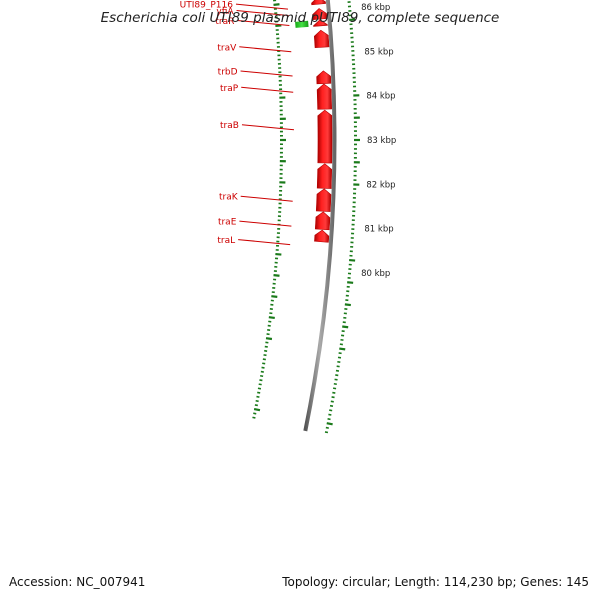 Image resolution: width=600 pixels, height=600 pixels. What do you see at coordinates (229, 198) in the screenshot?
I see `gene-label: traK` at bounding box center [229, 198].